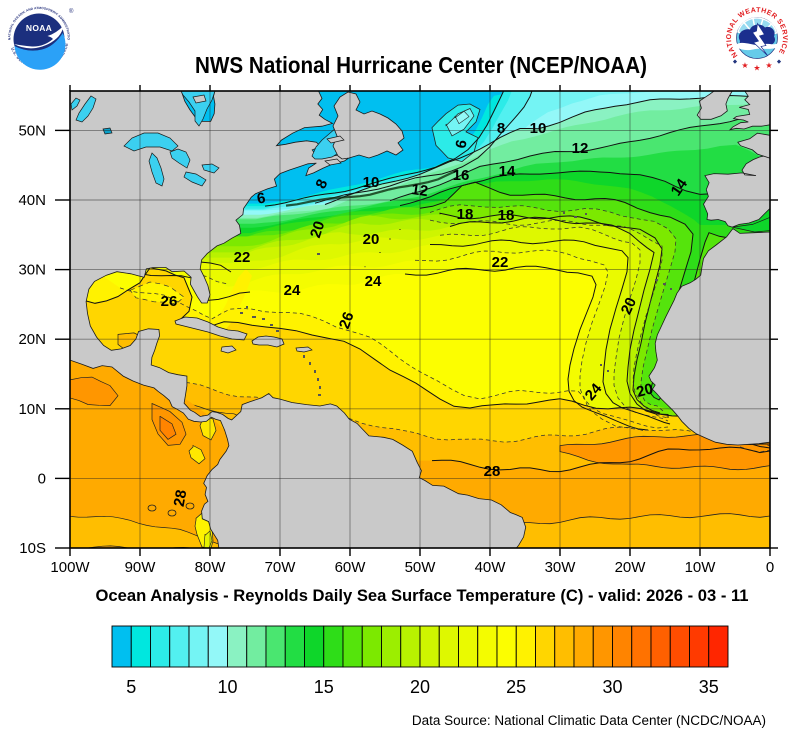 This screenshot has width=800, height=737. Describe the element at coordinates (70, 567) in the screenshot. I see `svg-text: 100W` at that location.